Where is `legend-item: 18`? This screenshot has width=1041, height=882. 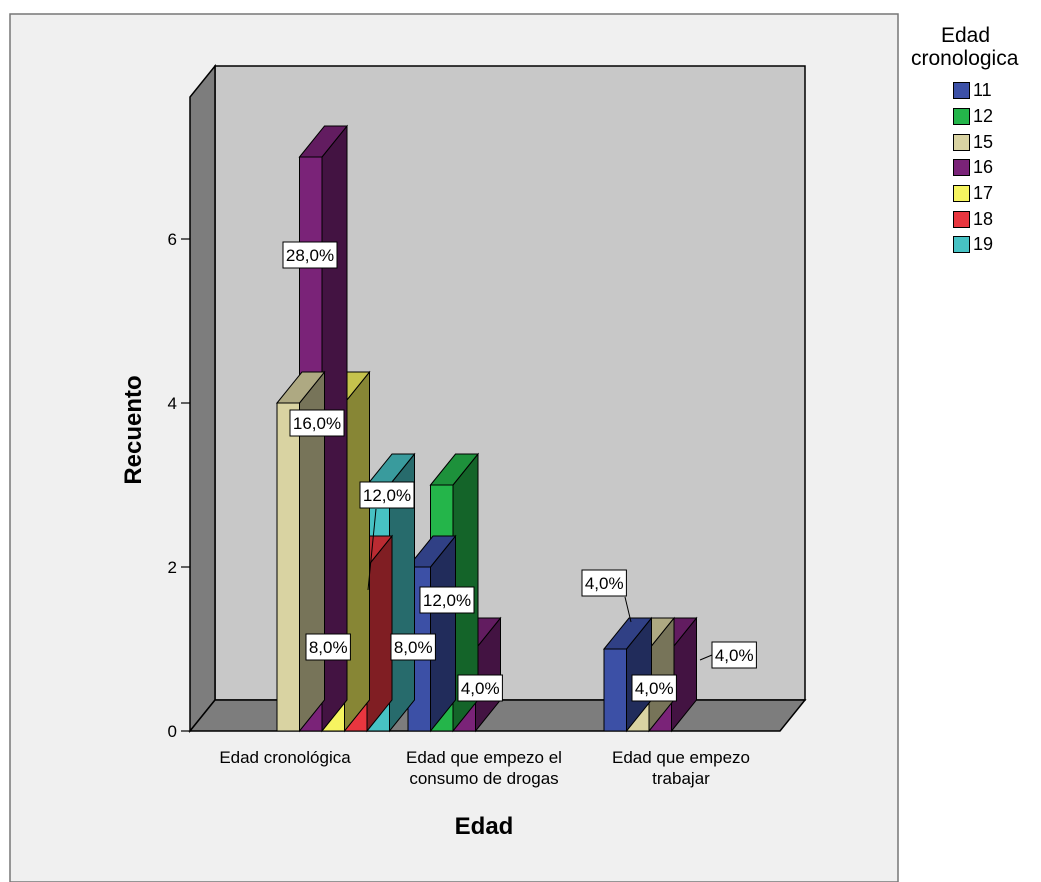
legend-item: 18 is located at coordinates (997, 219).